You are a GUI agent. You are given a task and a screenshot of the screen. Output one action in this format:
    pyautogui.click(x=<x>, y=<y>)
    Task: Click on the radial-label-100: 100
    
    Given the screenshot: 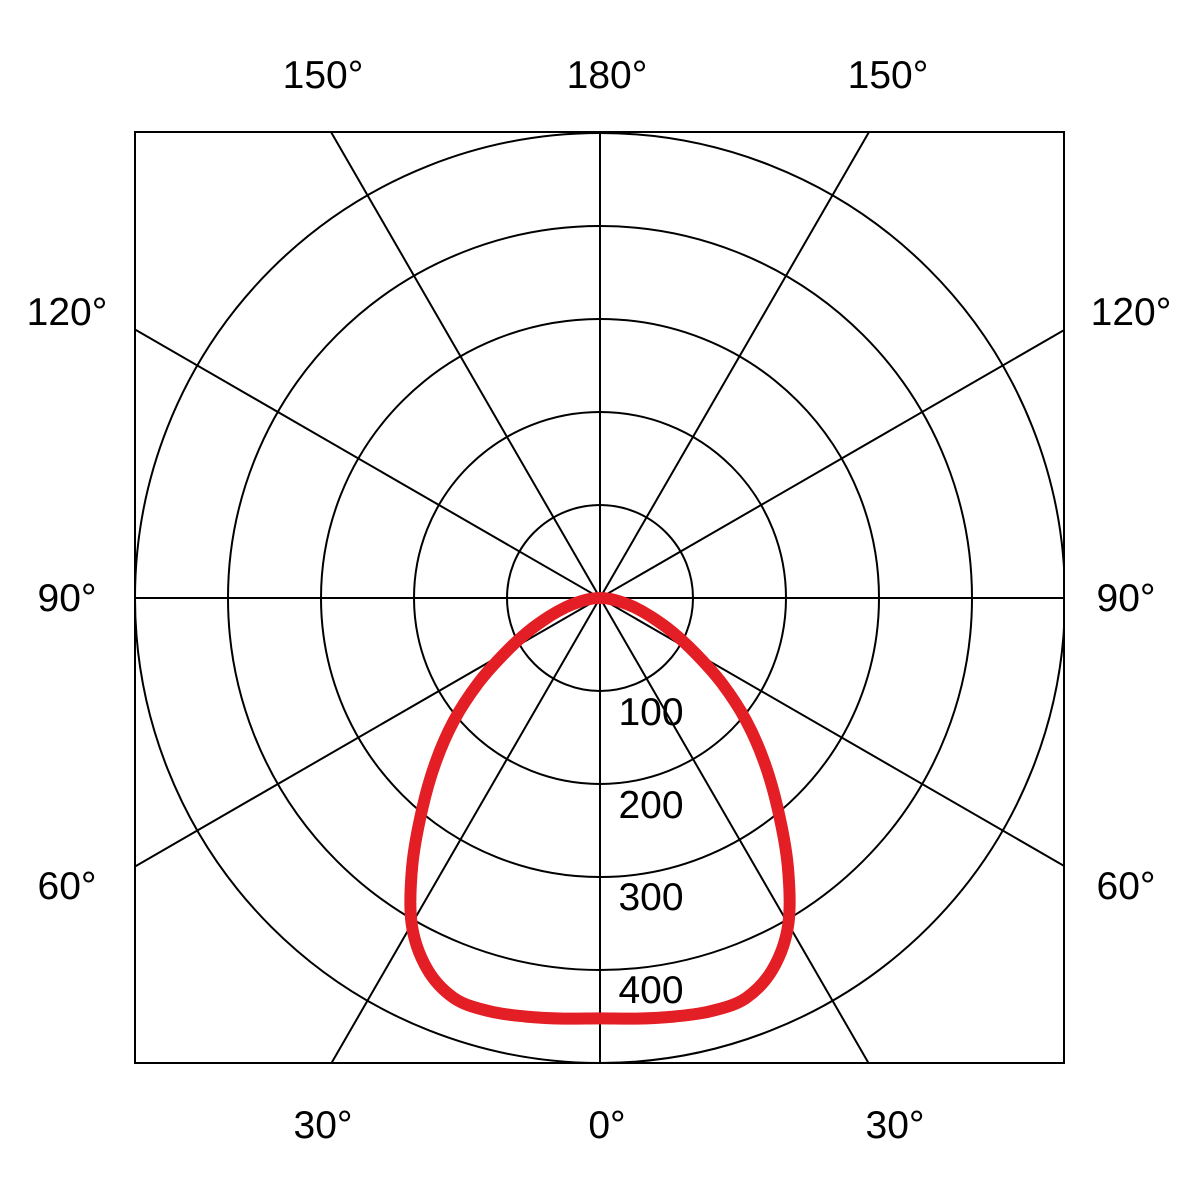 What is the action you would take?
    pyautogui.click(x=650, y=712)
    